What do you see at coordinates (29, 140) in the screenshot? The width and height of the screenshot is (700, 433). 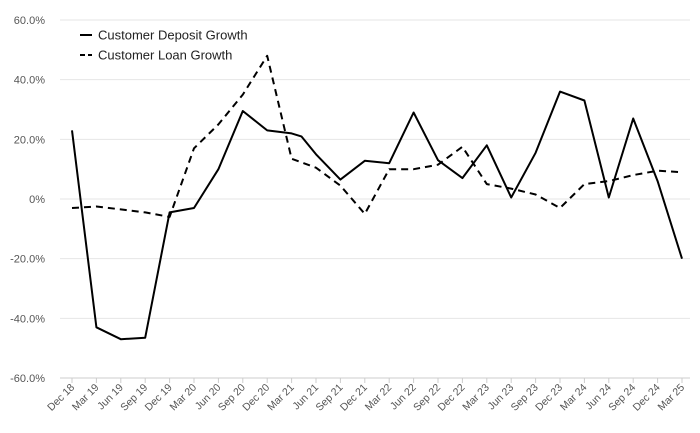 I see `y-tick-label: 20.0%` at bounding box center [29, 140].